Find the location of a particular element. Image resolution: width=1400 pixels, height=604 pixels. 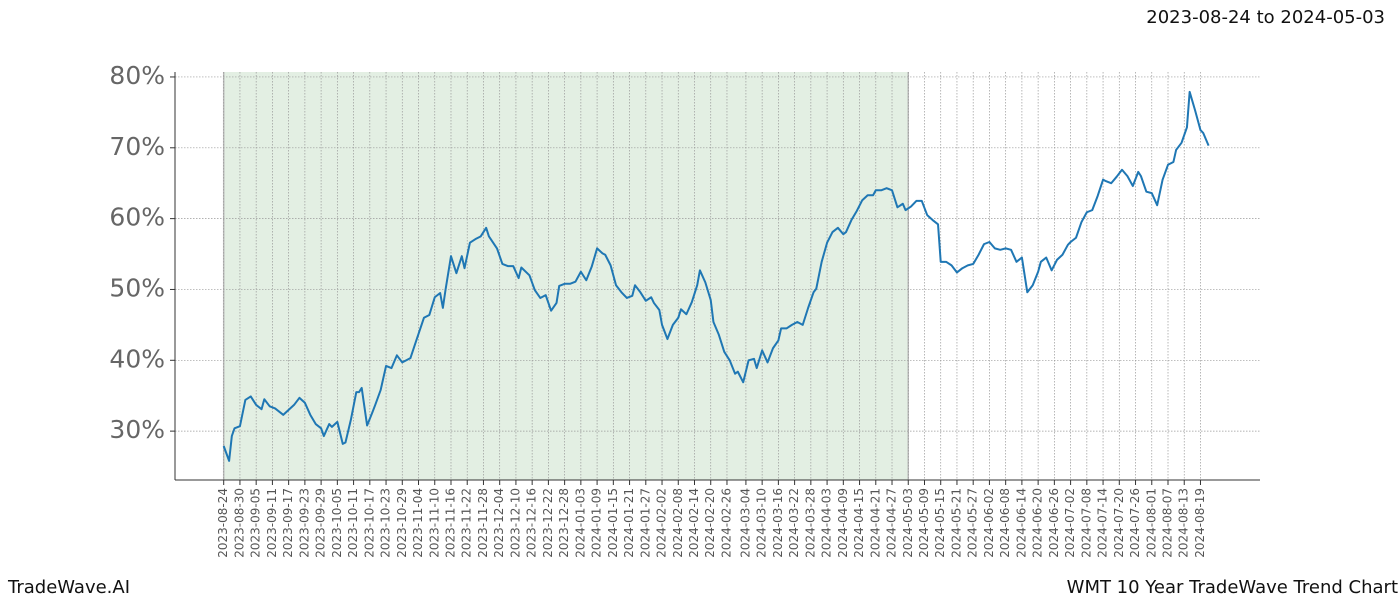

x-tick-label: 2023-11-04 is located at coordinates (418, 523).